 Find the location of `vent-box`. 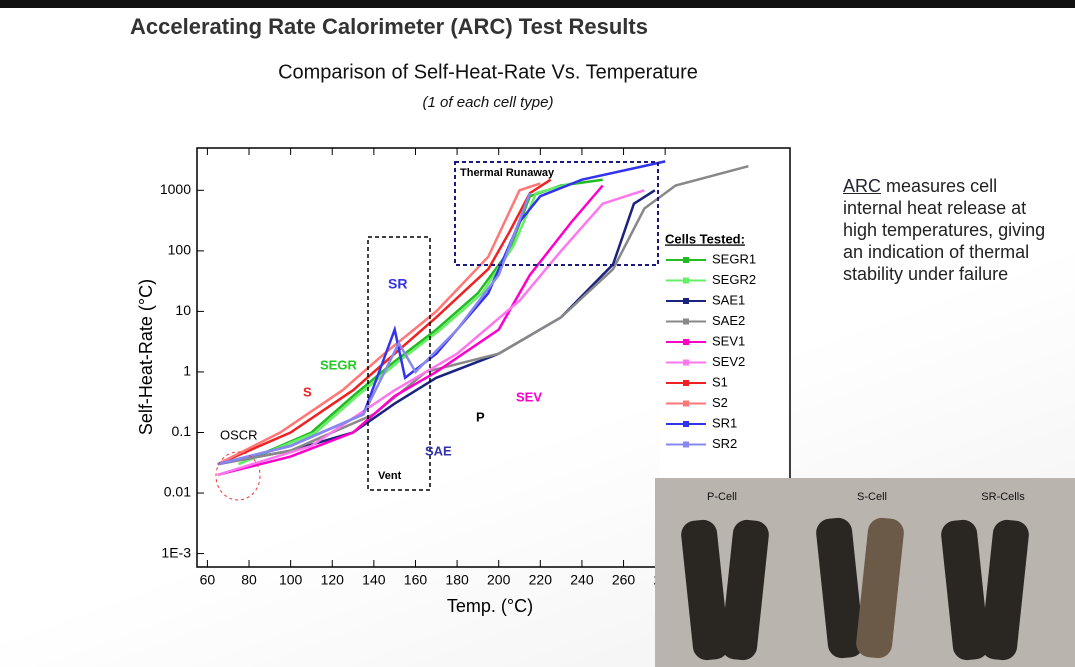

vent-box is located at coordinates (399, 363).